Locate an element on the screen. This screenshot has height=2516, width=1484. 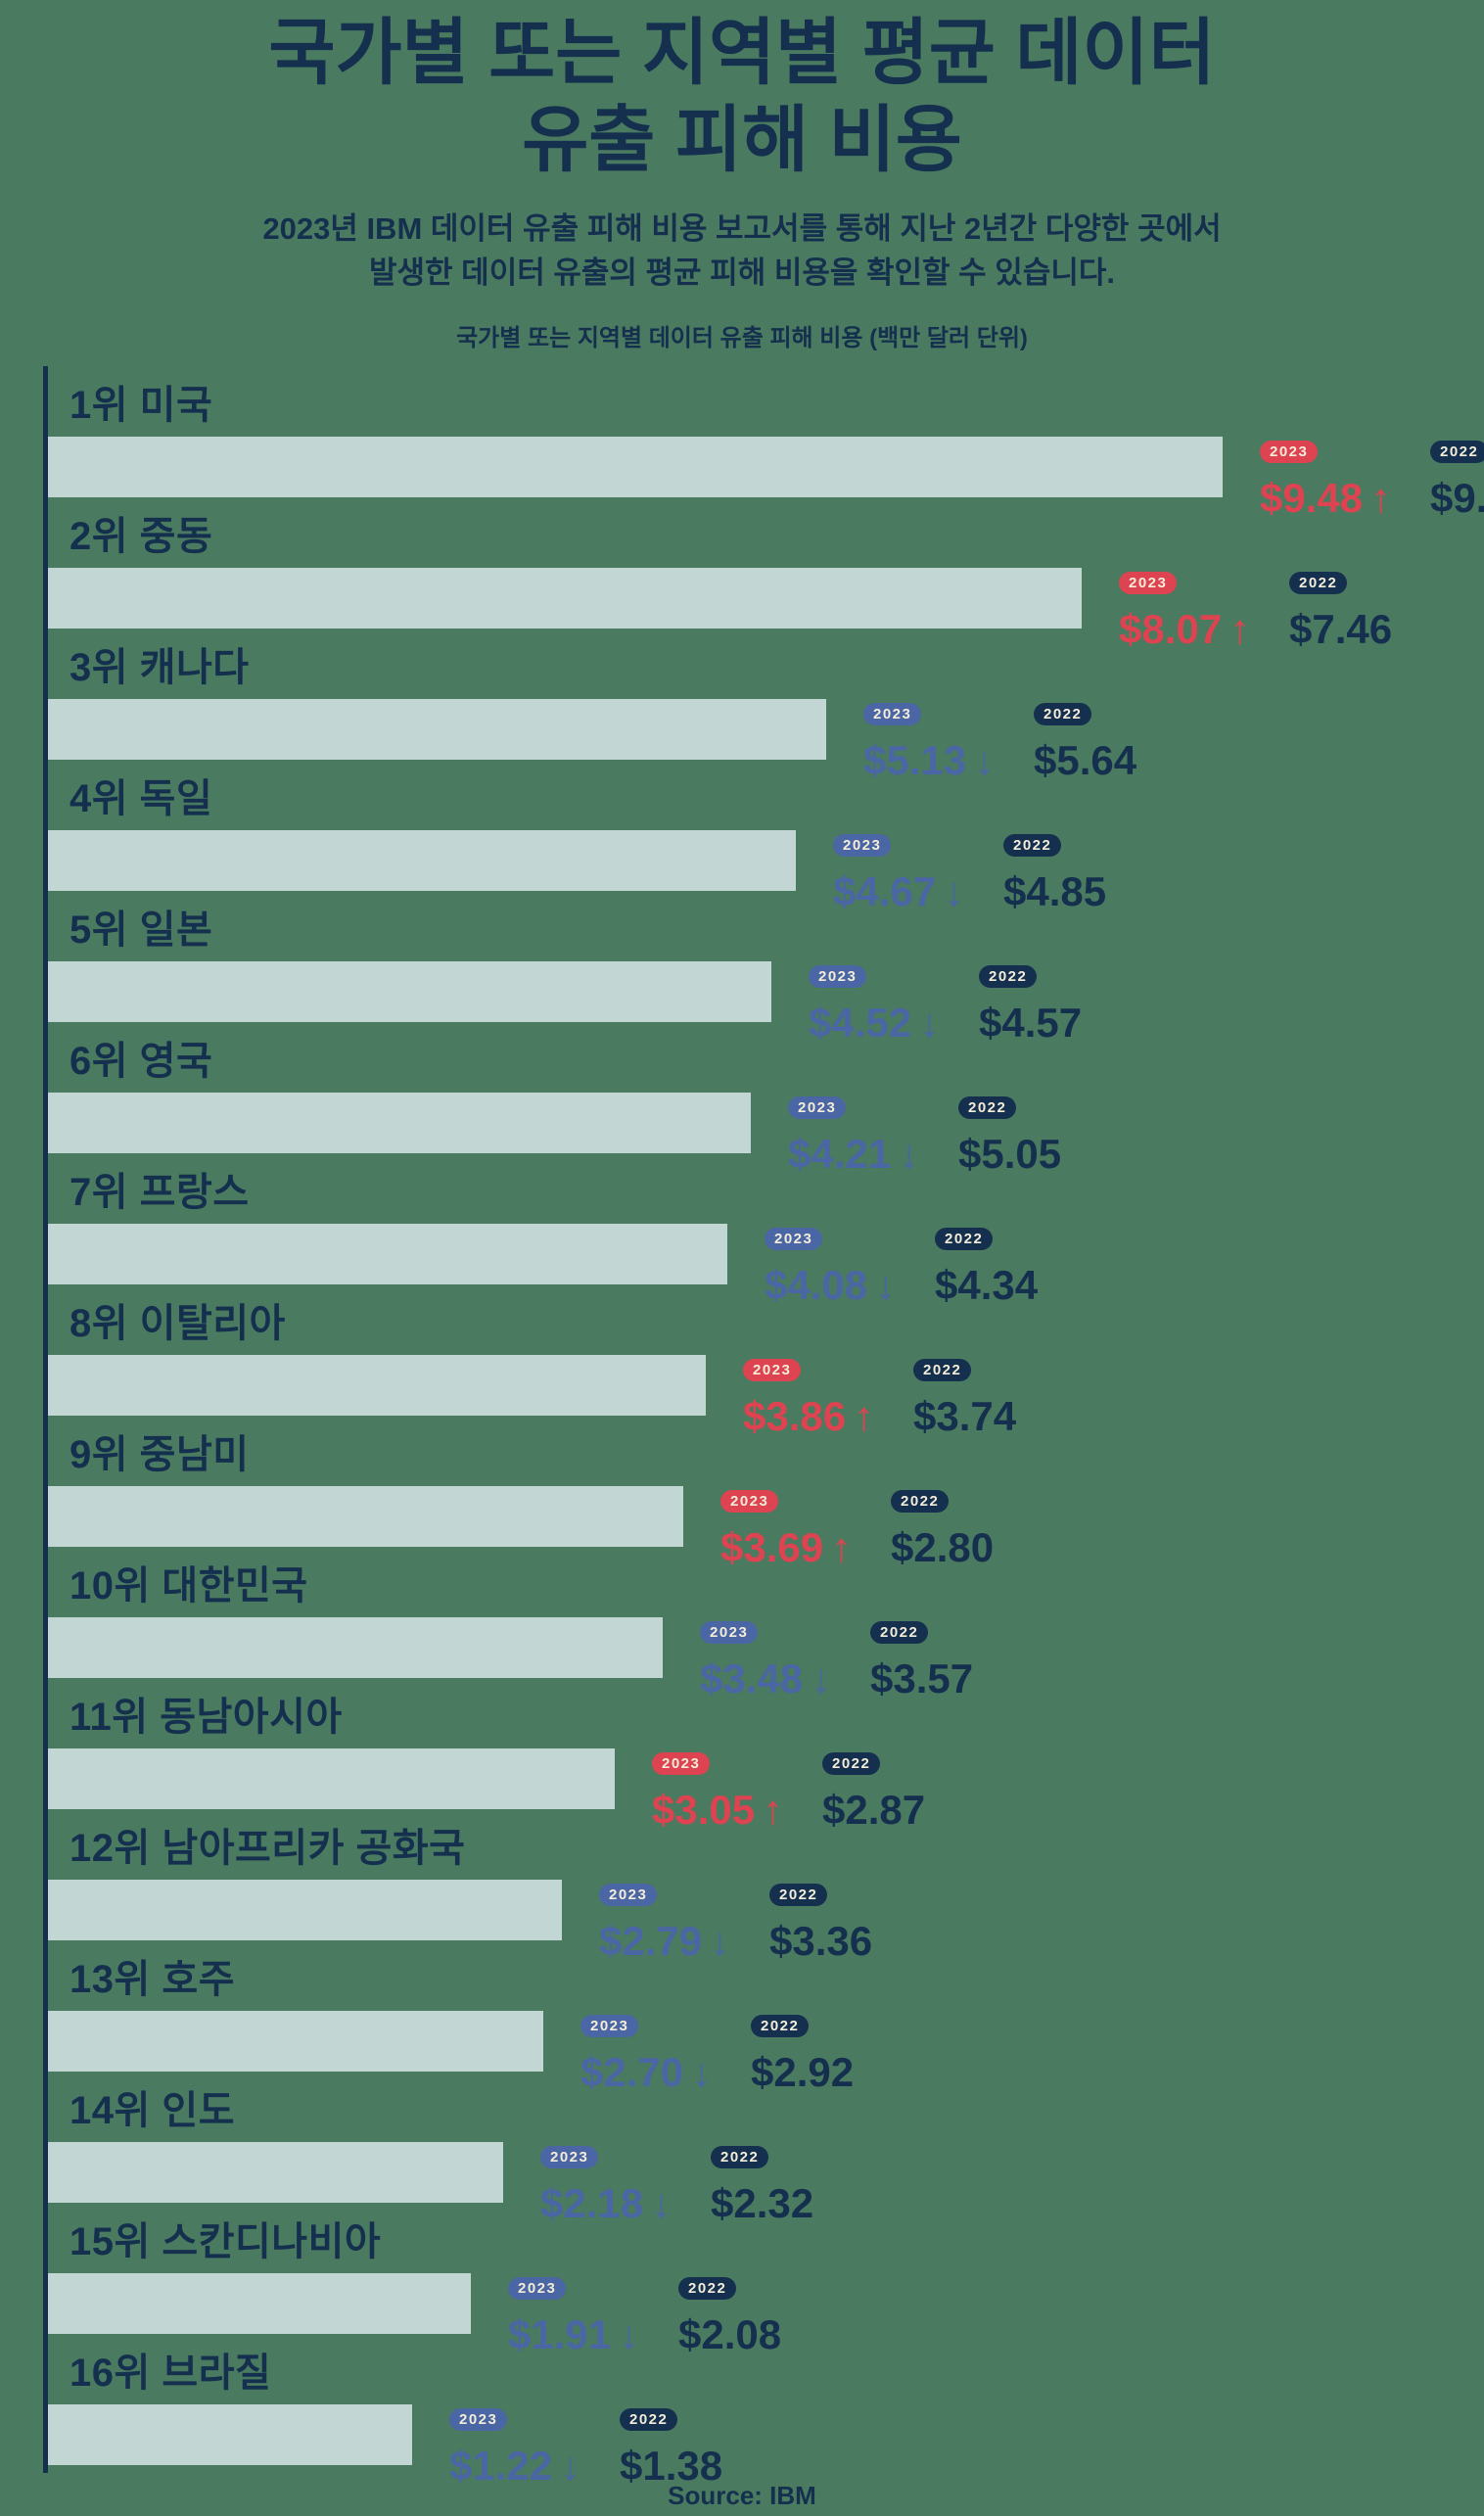
group-2023: 2023 $2.18 ↓ is located at coordinates (606, 2186).